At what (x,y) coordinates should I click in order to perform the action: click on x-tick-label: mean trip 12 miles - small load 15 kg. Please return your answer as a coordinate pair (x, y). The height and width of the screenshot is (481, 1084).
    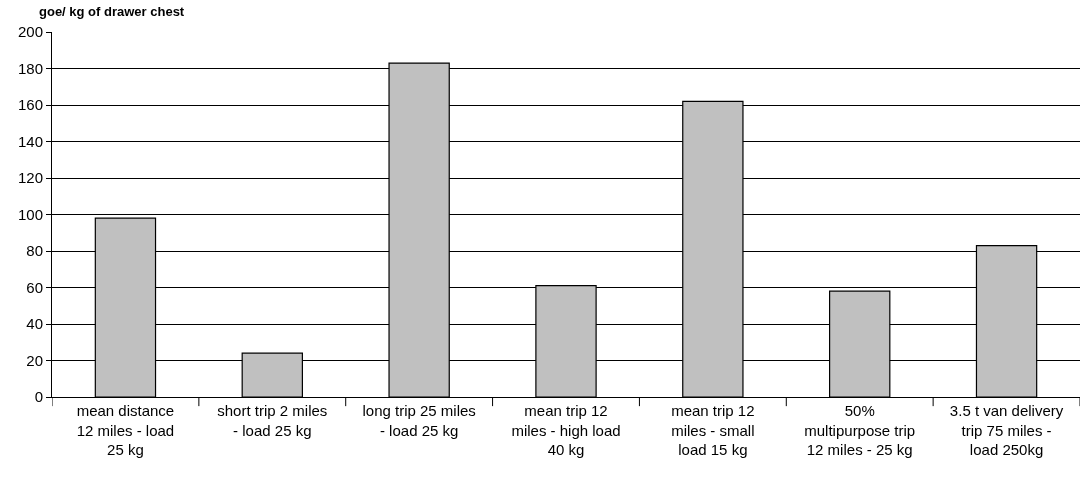
    Looking at the image, I should click on (713, 430).